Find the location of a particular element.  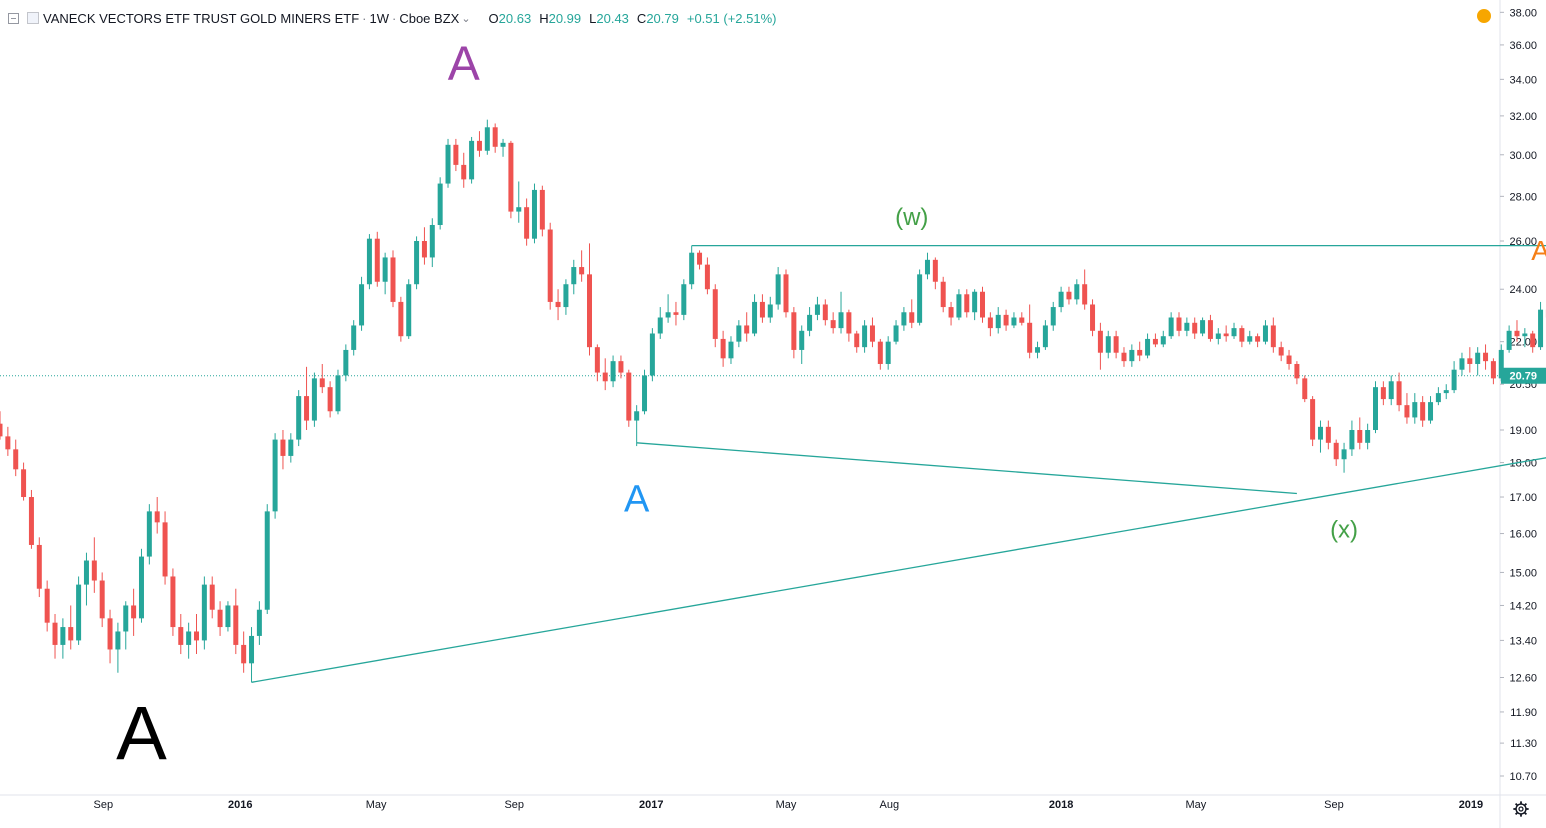

y-tick-label: 13.40 is located at coordinates (1523, 641).